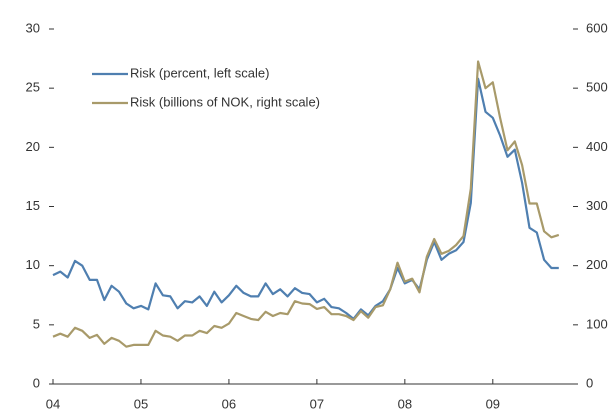  What do you see at coordinates (225, 101) in the screenshot?
I see `legend-label: Risk (billions of NOK, right scale)` at bounding box center [225, 101].